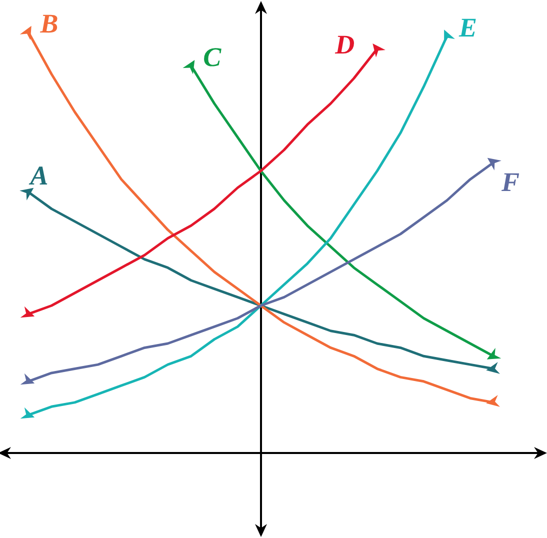 This screenshot has height=538, width=547. Describe the element at coordinates (467, 27) in the screenshot. I see `series-label: E` at that location.